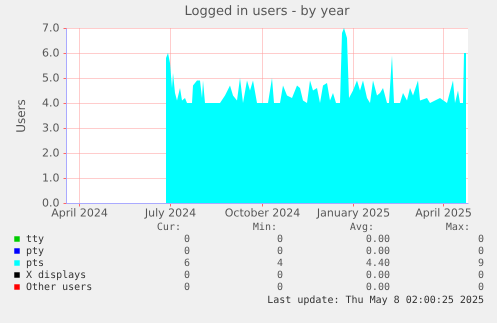  What do you see at coordinates (458, 227) in the screenshot?
I see `text: Max:` at bounding box center [458, 227].